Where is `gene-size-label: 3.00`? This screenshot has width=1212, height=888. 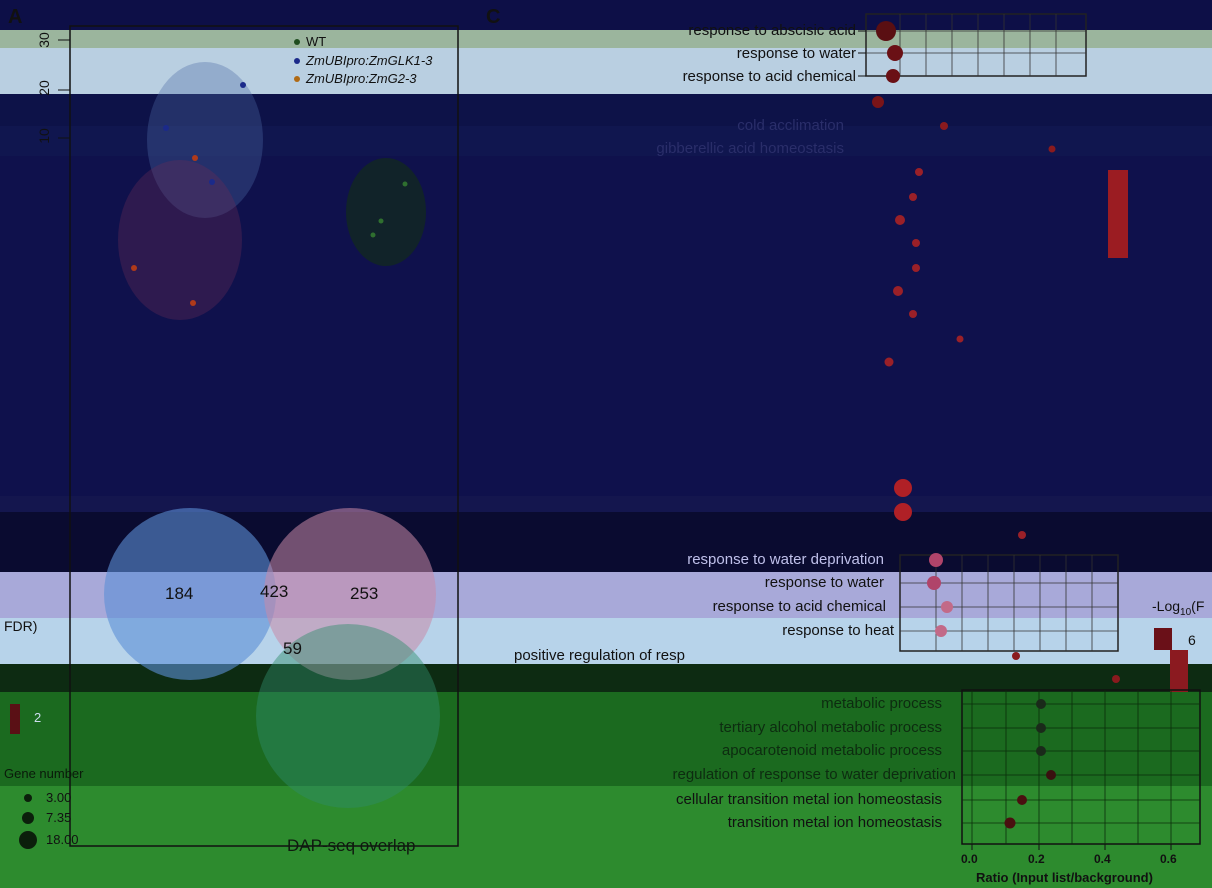 gene-size-label: 3.00 is located at coordinates (59, 797).